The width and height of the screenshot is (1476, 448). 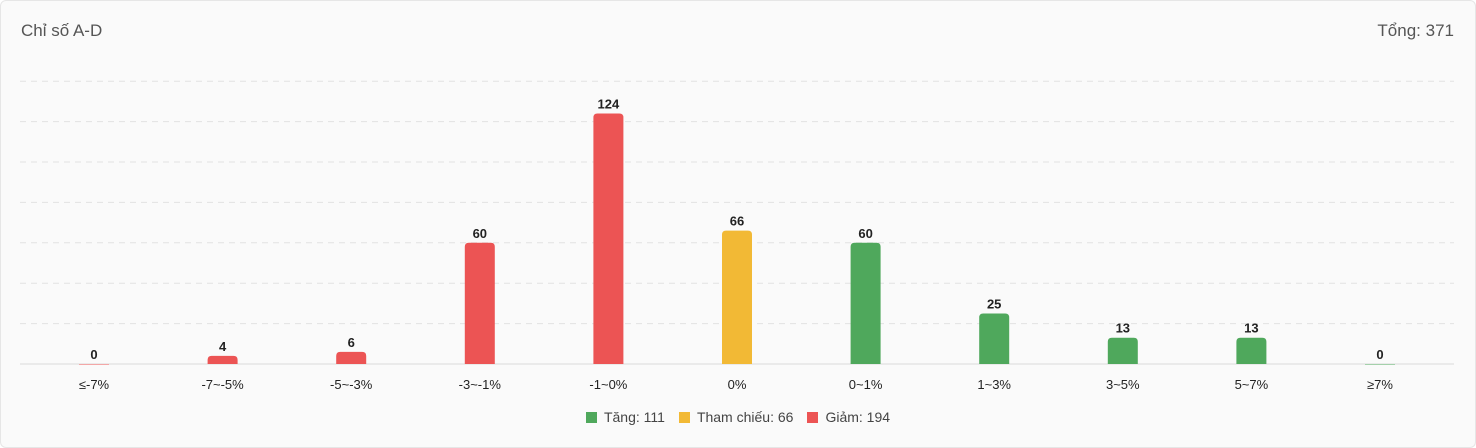 I want to click on x-tick-label-4: -1~0%, so click(x=608, y=384).